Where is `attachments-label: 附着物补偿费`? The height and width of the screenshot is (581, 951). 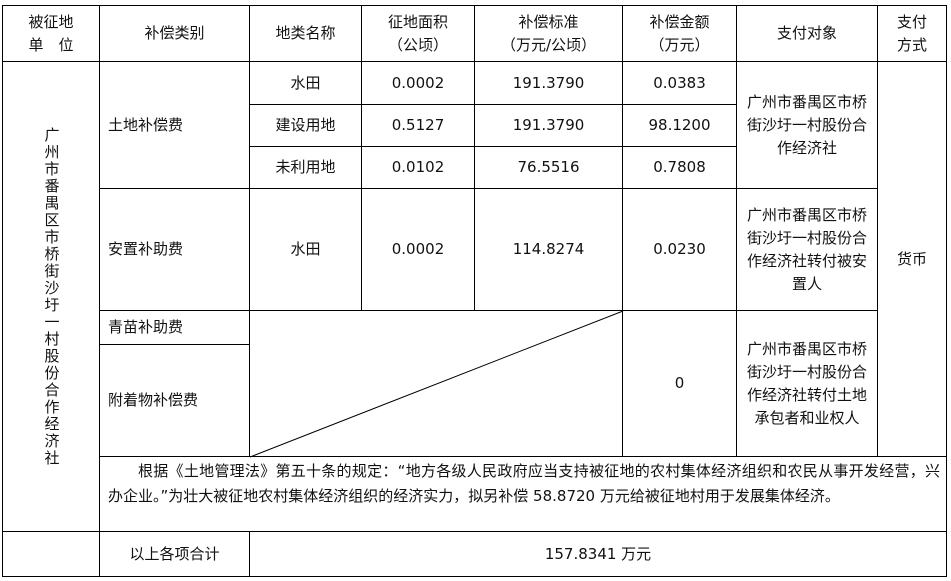 attachments-label: 附着物补偿费 is located at coordinates (174, 400).